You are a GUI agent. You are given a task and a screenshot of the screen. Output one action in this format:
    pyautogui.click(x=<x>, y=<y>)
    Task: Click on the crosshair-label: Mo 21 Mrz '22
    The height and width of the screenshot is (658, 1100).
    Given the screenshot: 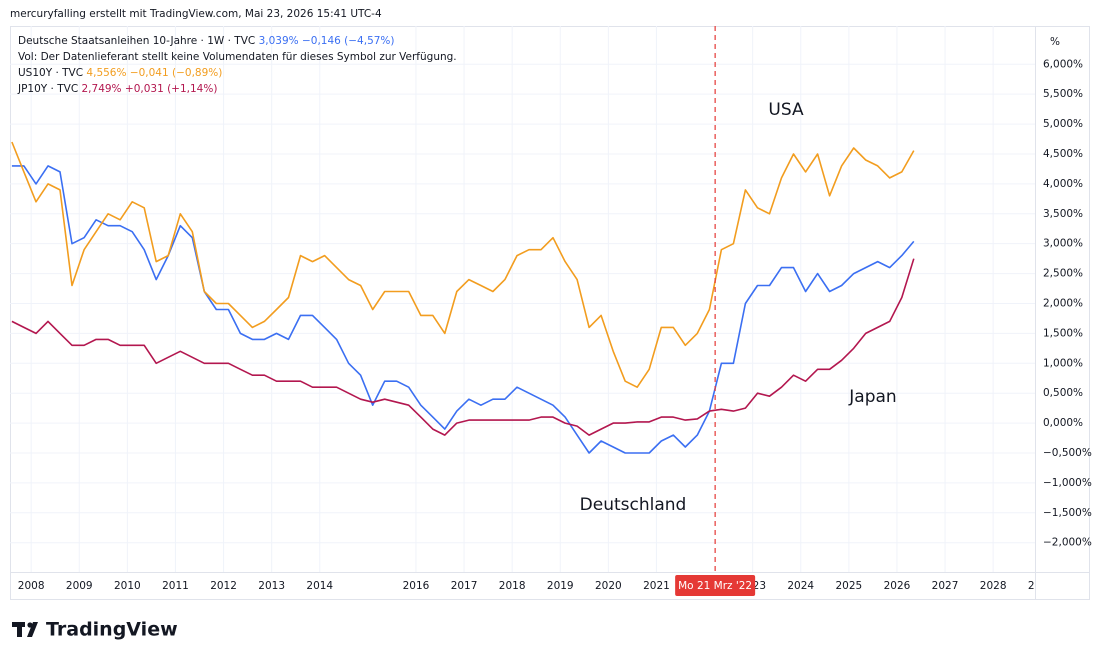 What is the action you would take?
    pyautogui.click(x=715, y=586)
    